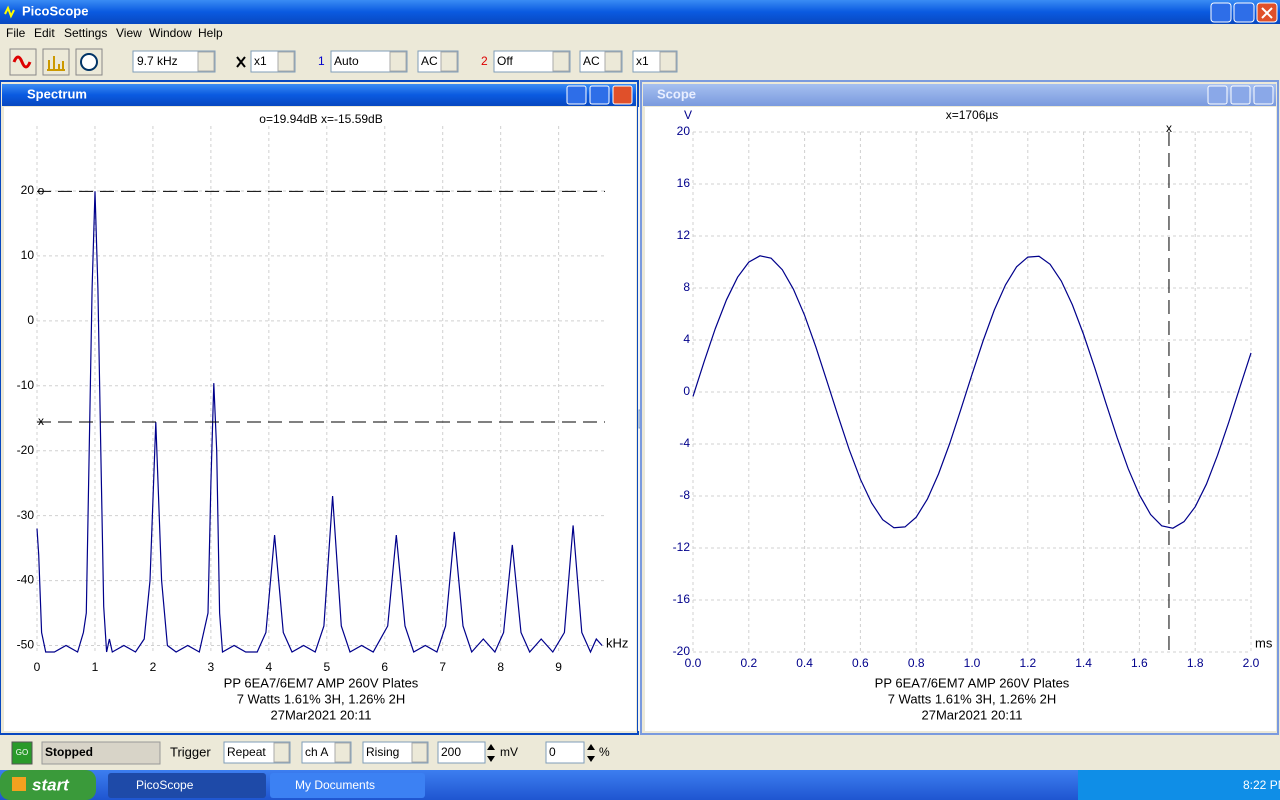 The height and width of the screenshot is (800, 1280). I want to click on x-tick-label: 2, so click(153, 667).